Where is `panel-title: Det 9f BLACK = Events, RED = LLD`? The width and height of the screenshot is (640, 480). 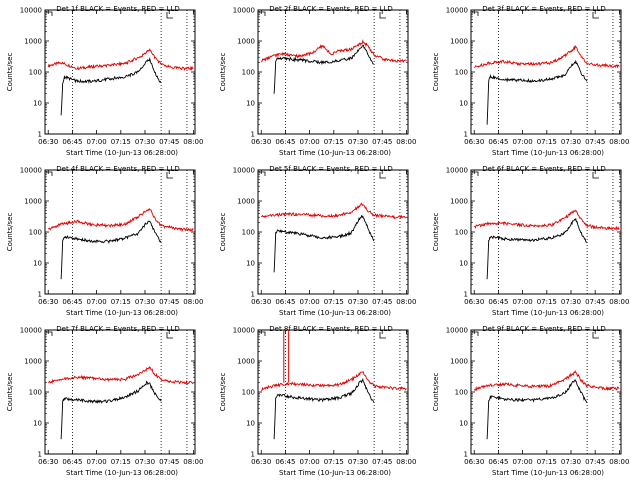 panel-title: Det 9f BLACK = Events, RED = LLD is located at coordinates (543, 329).